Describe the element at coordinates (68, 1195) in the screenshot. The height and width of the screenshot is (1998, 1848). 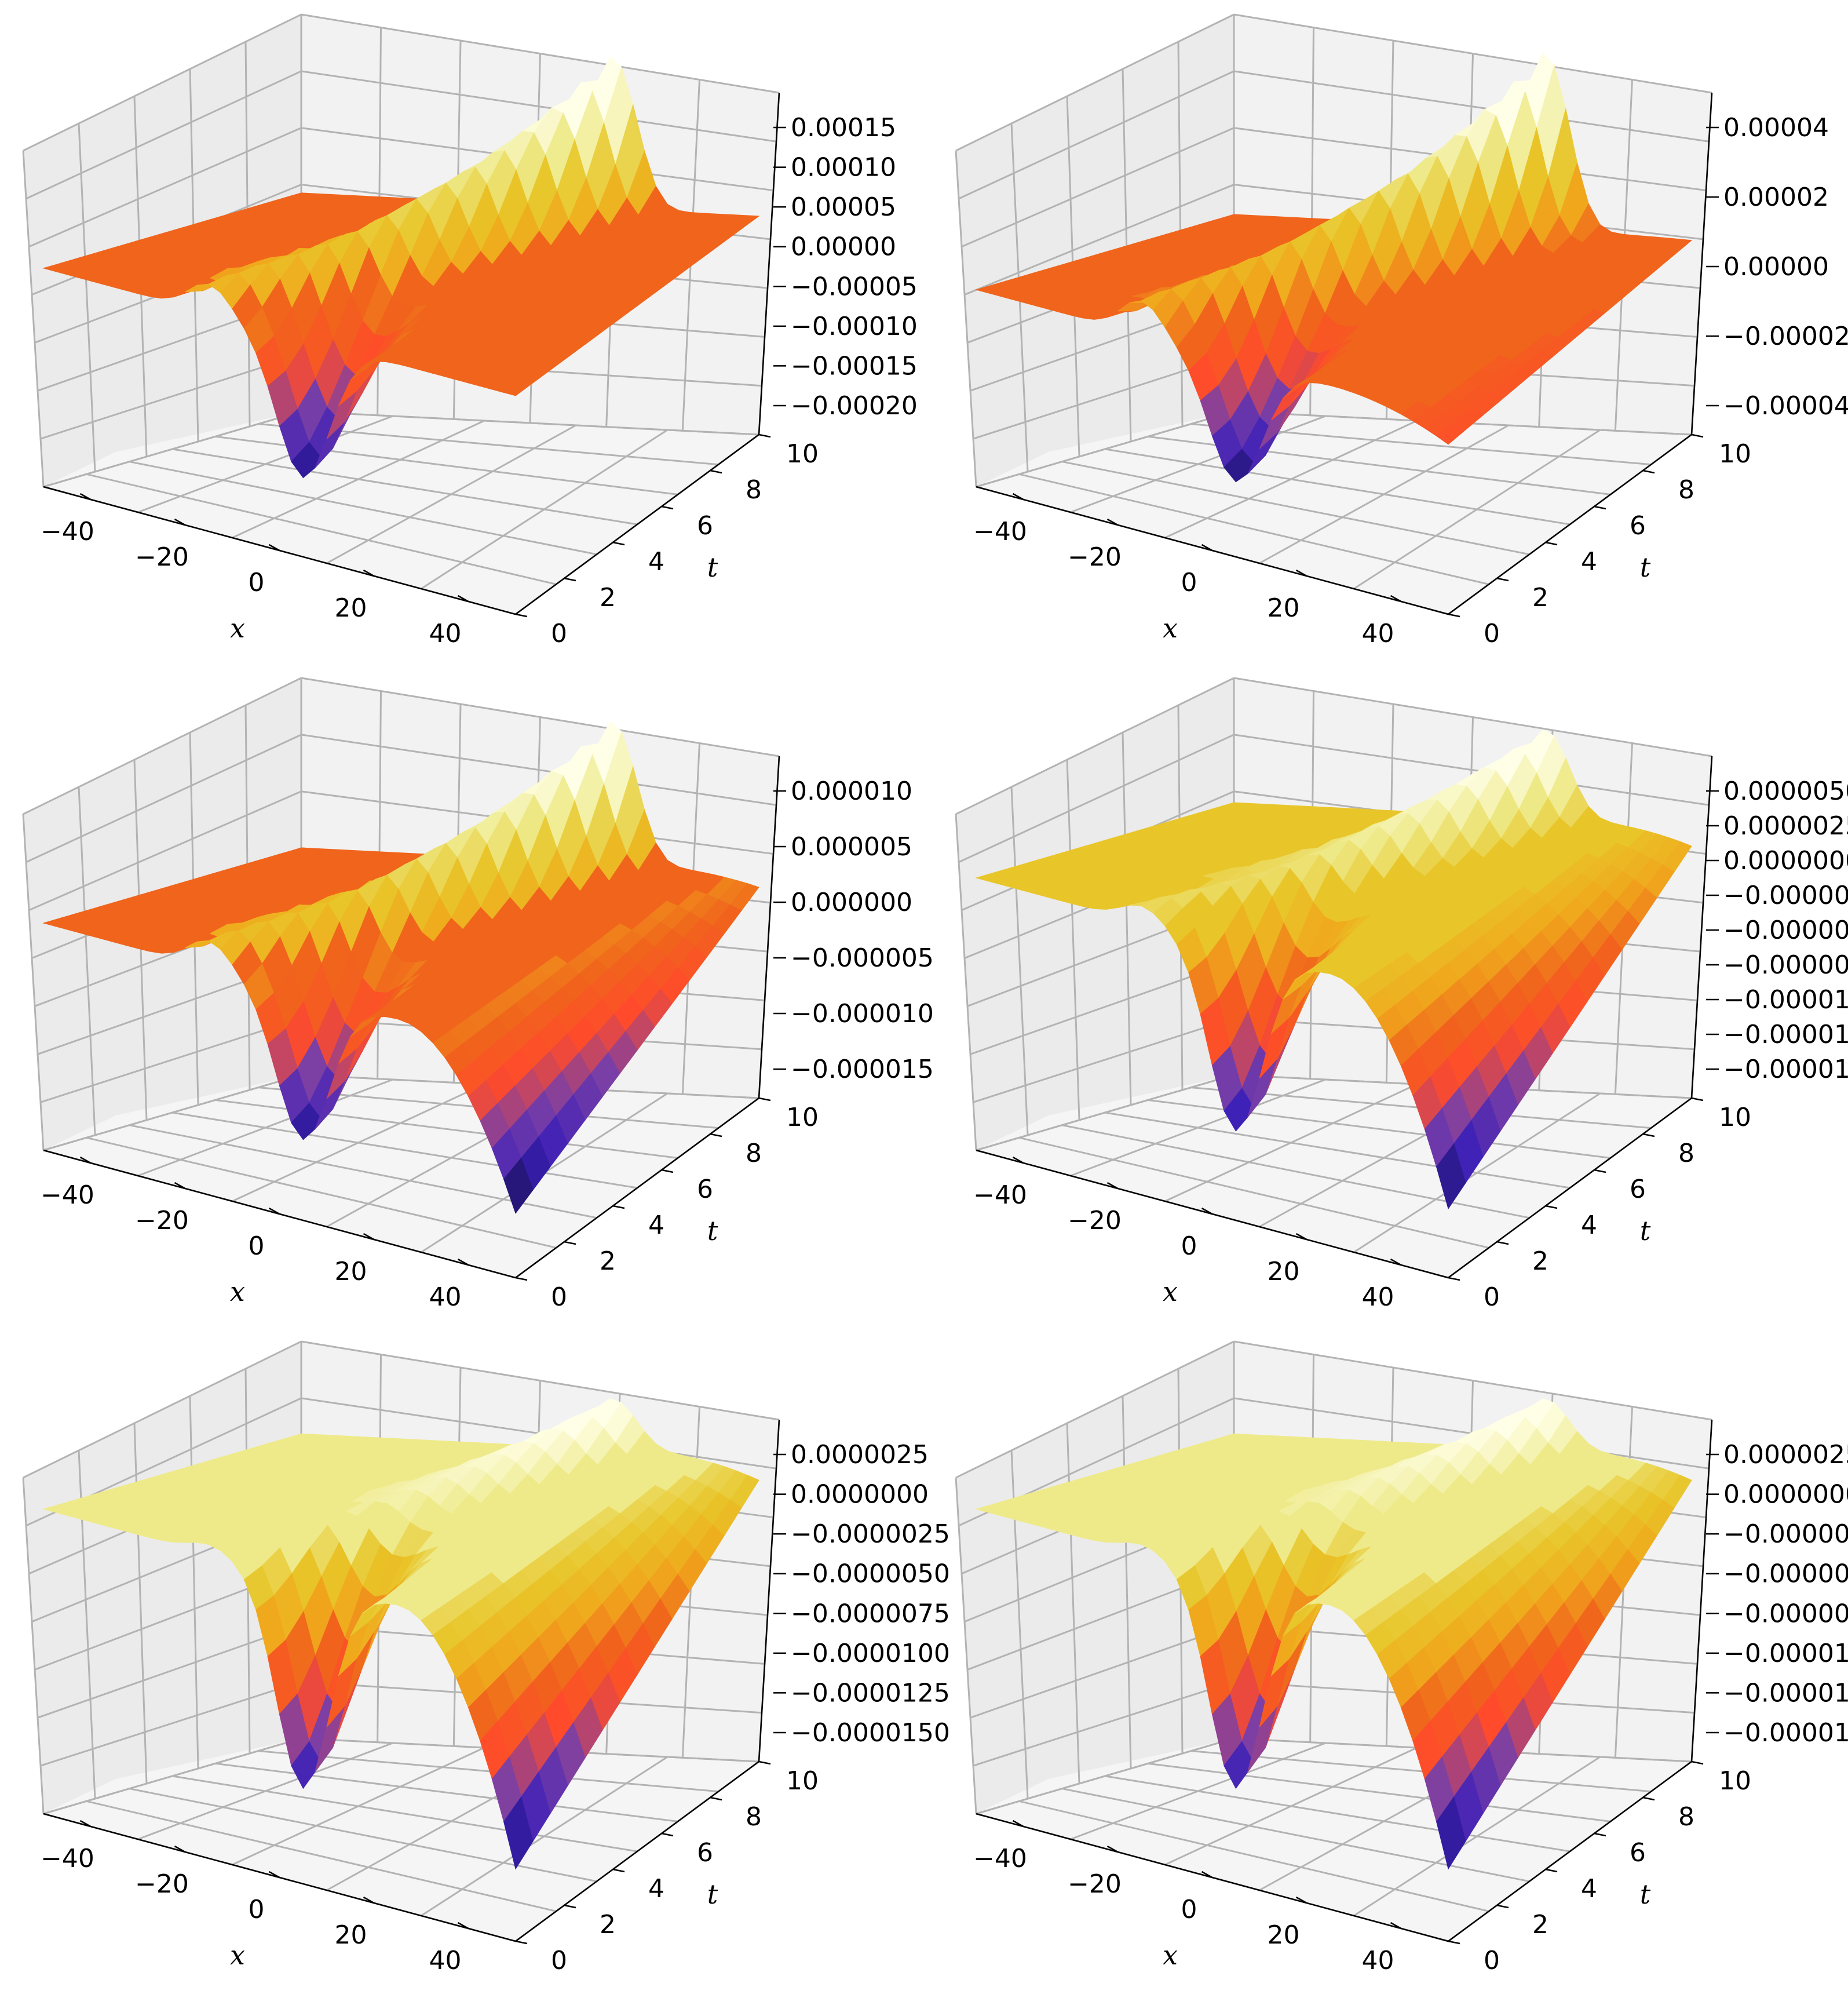
I see `x-tick-label: −40` at that location.